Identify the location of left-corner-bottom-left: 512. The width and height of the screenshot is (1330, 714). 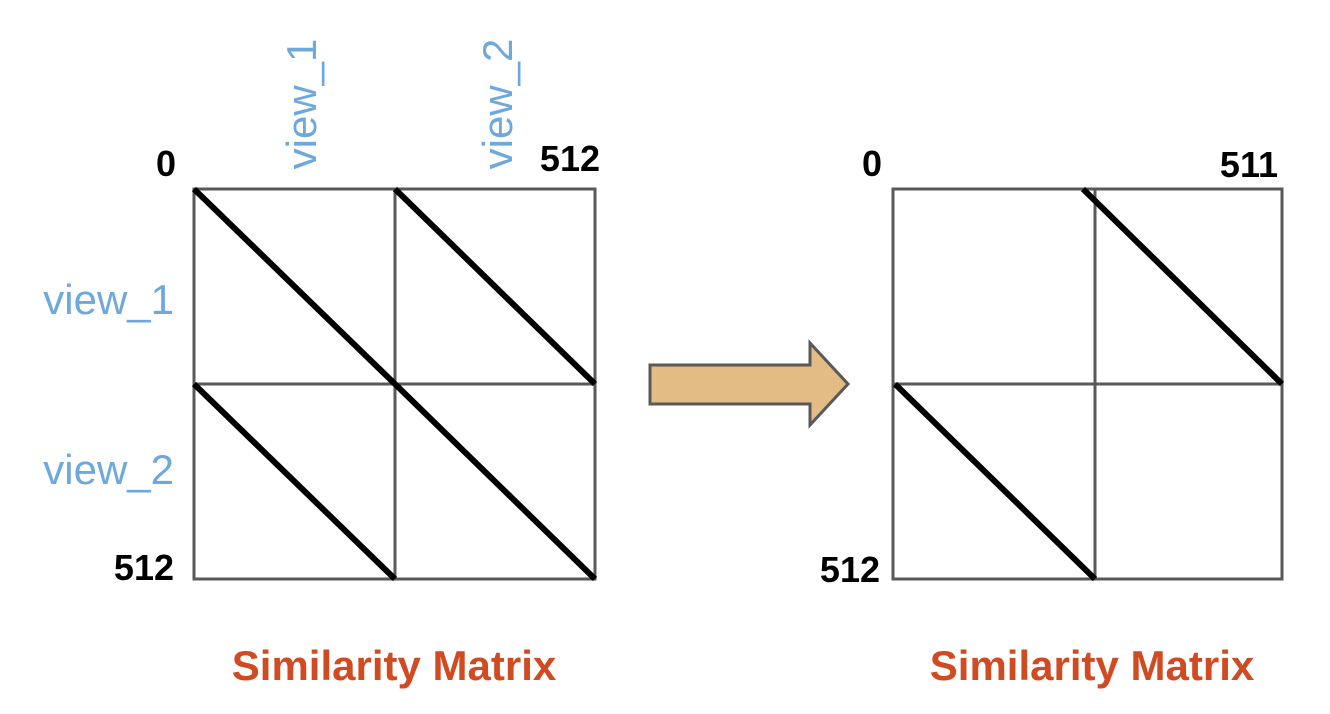
(144, 567).